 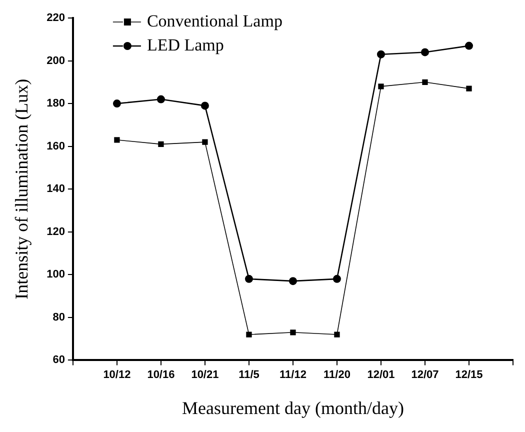 I want to click on y-axis-title: Intensity of illumination (Lux), so click(x=22, y=189).